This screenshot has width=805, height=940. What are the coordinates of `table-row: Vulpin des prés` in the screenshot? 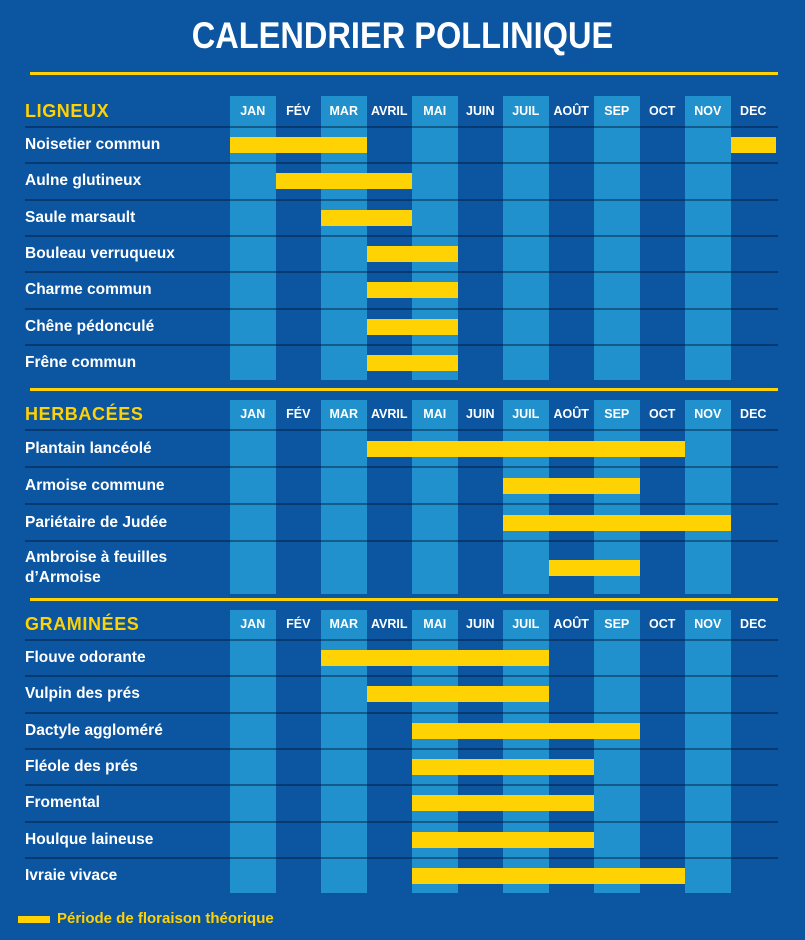 It's located at (401, 693).